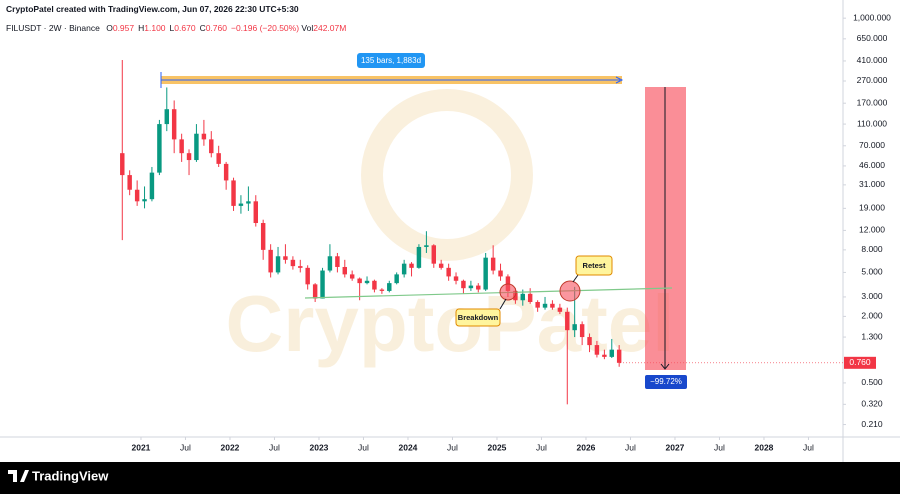 This screenshot has height=494, width=900. Describe the element at coordinates (872, 123) in the screenshot. I see `y-tick-label: 110.000` at that location.